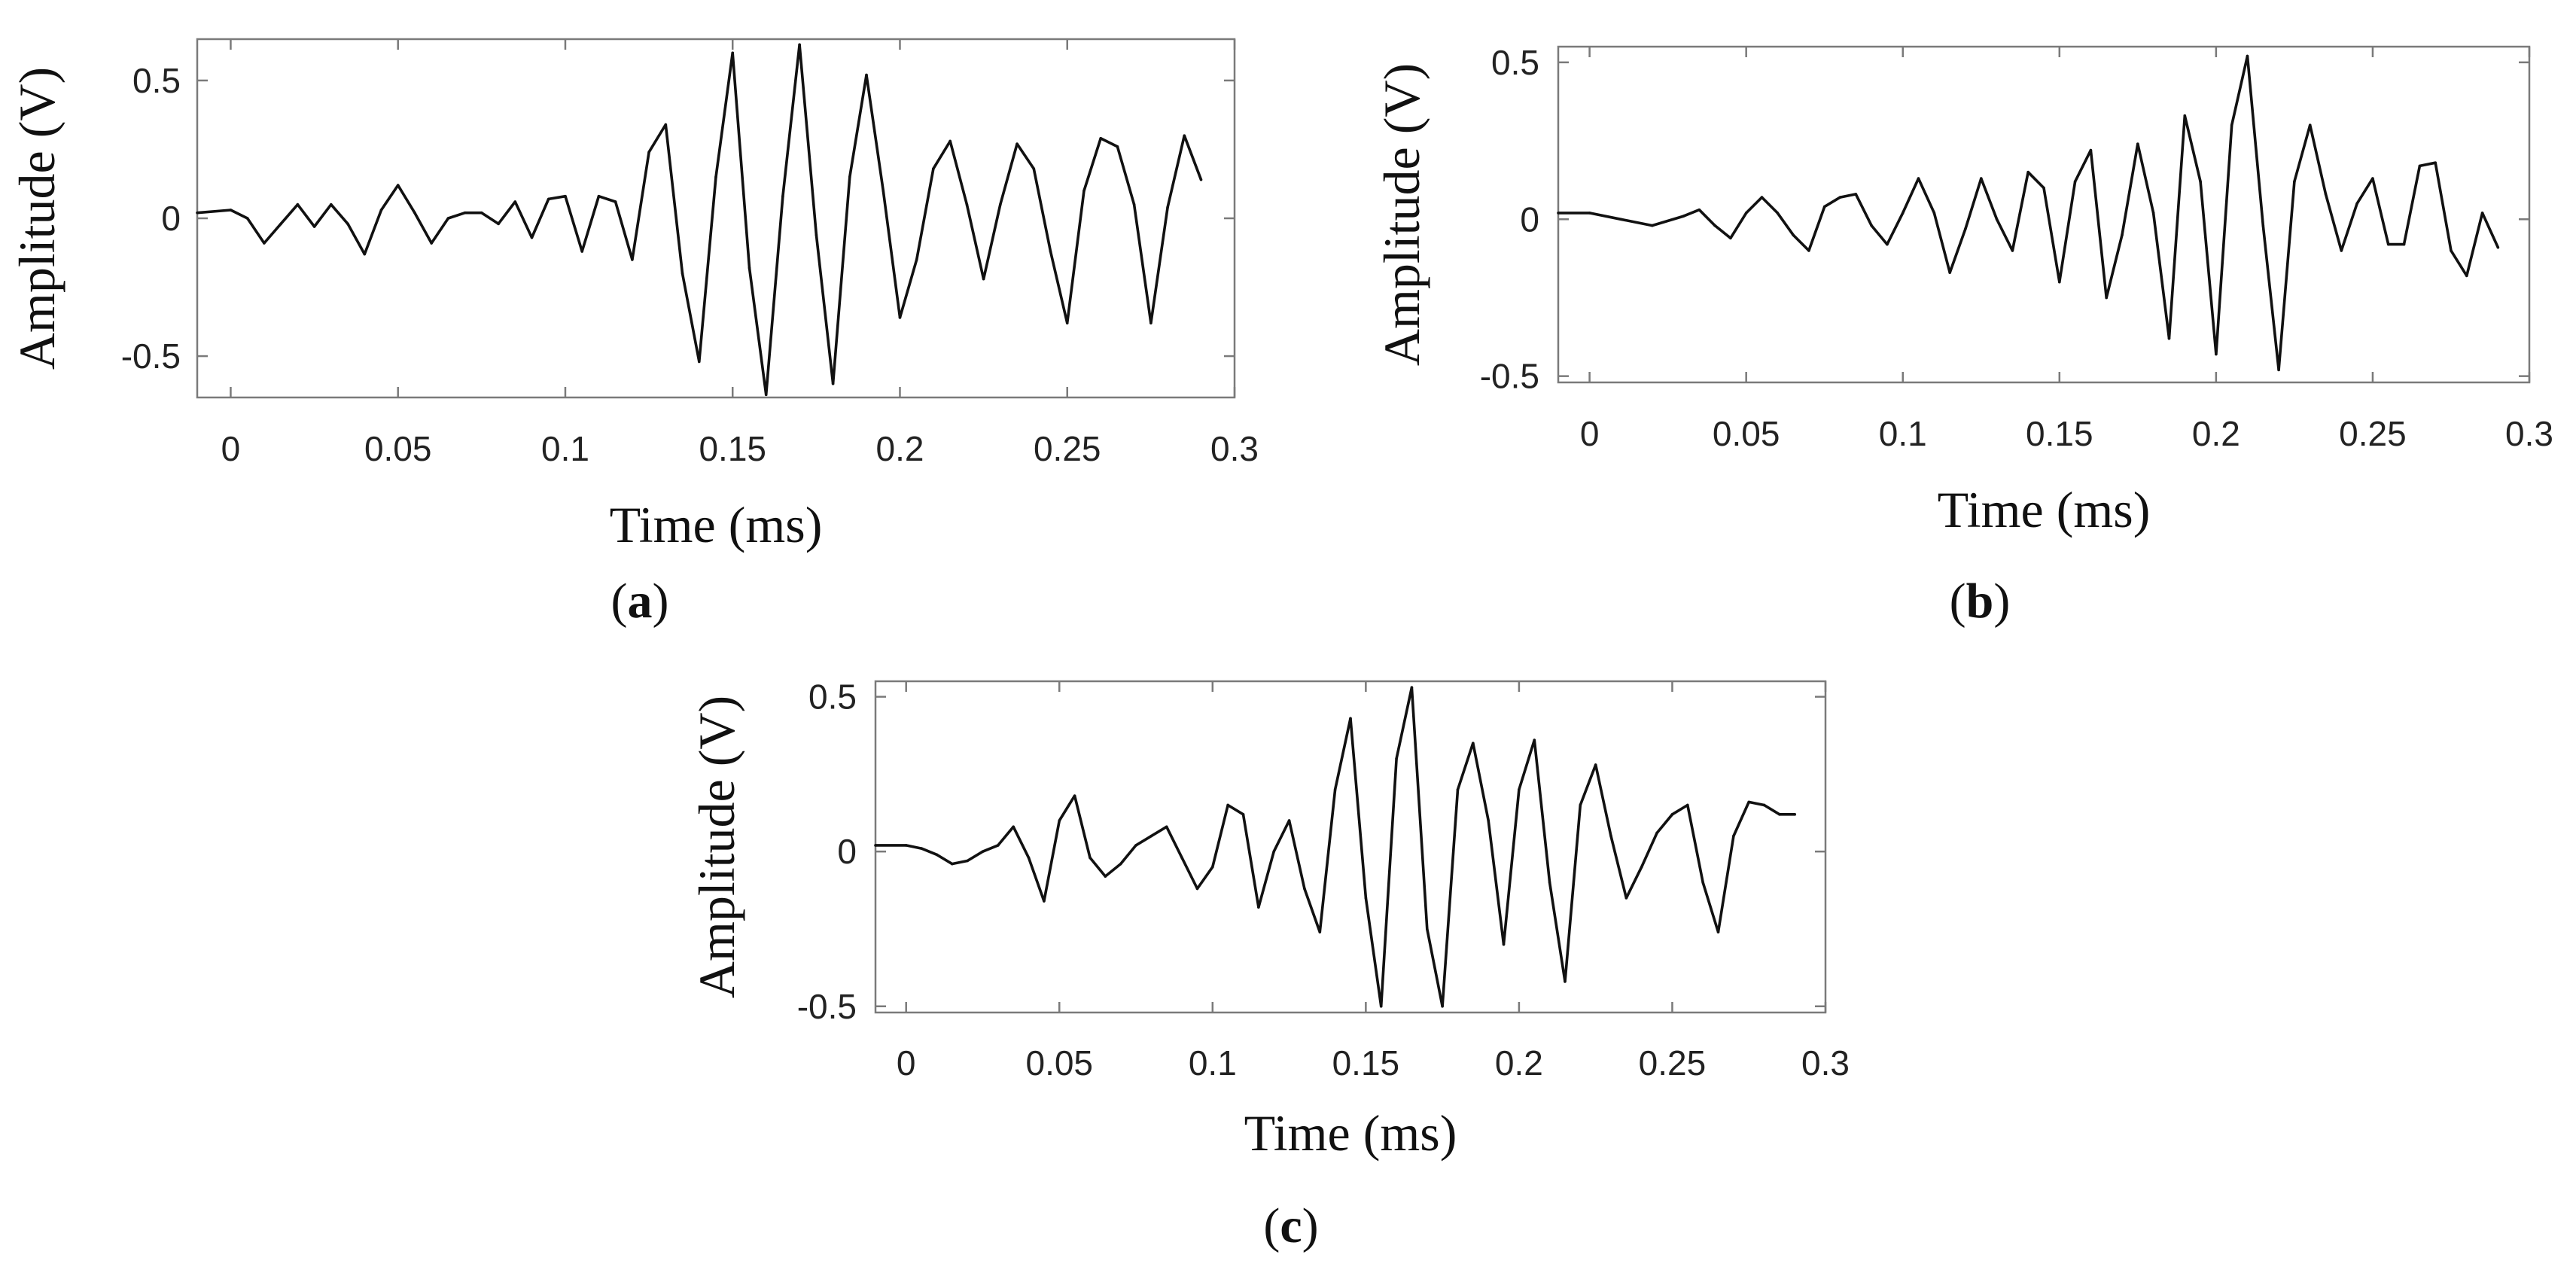  Describe the element at coordinates (2045, 509) in the screenshot. I see `x-axis-title: Time (ms)` at that location.